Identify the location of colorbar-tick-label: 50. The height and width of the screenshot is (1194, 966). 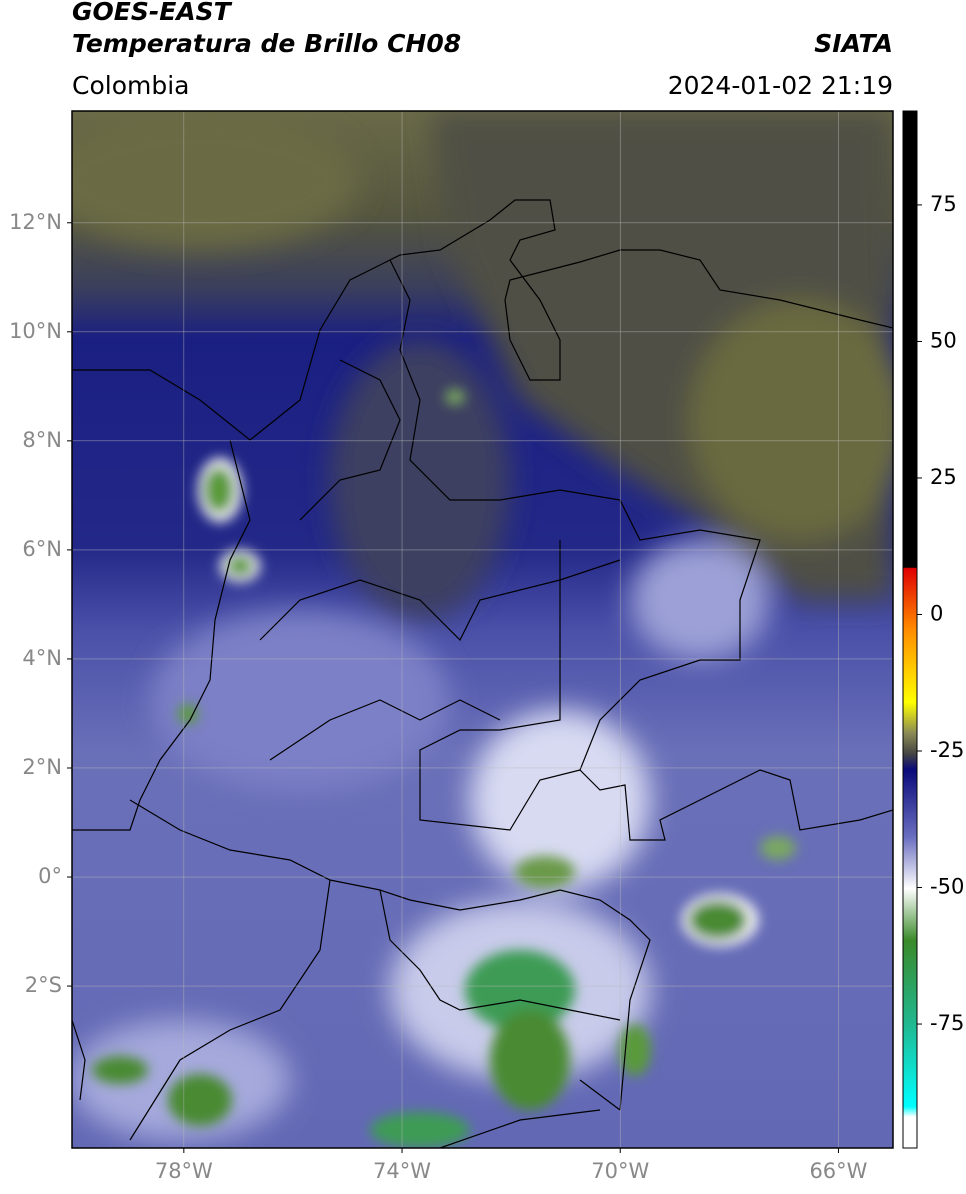
(943, 340).